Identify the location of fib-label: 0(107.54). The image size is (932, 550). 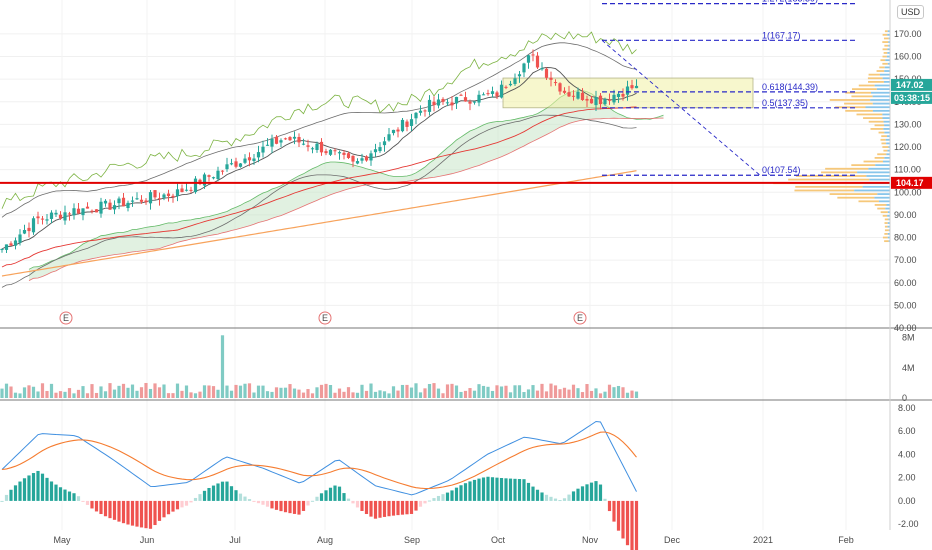
(781, 170).